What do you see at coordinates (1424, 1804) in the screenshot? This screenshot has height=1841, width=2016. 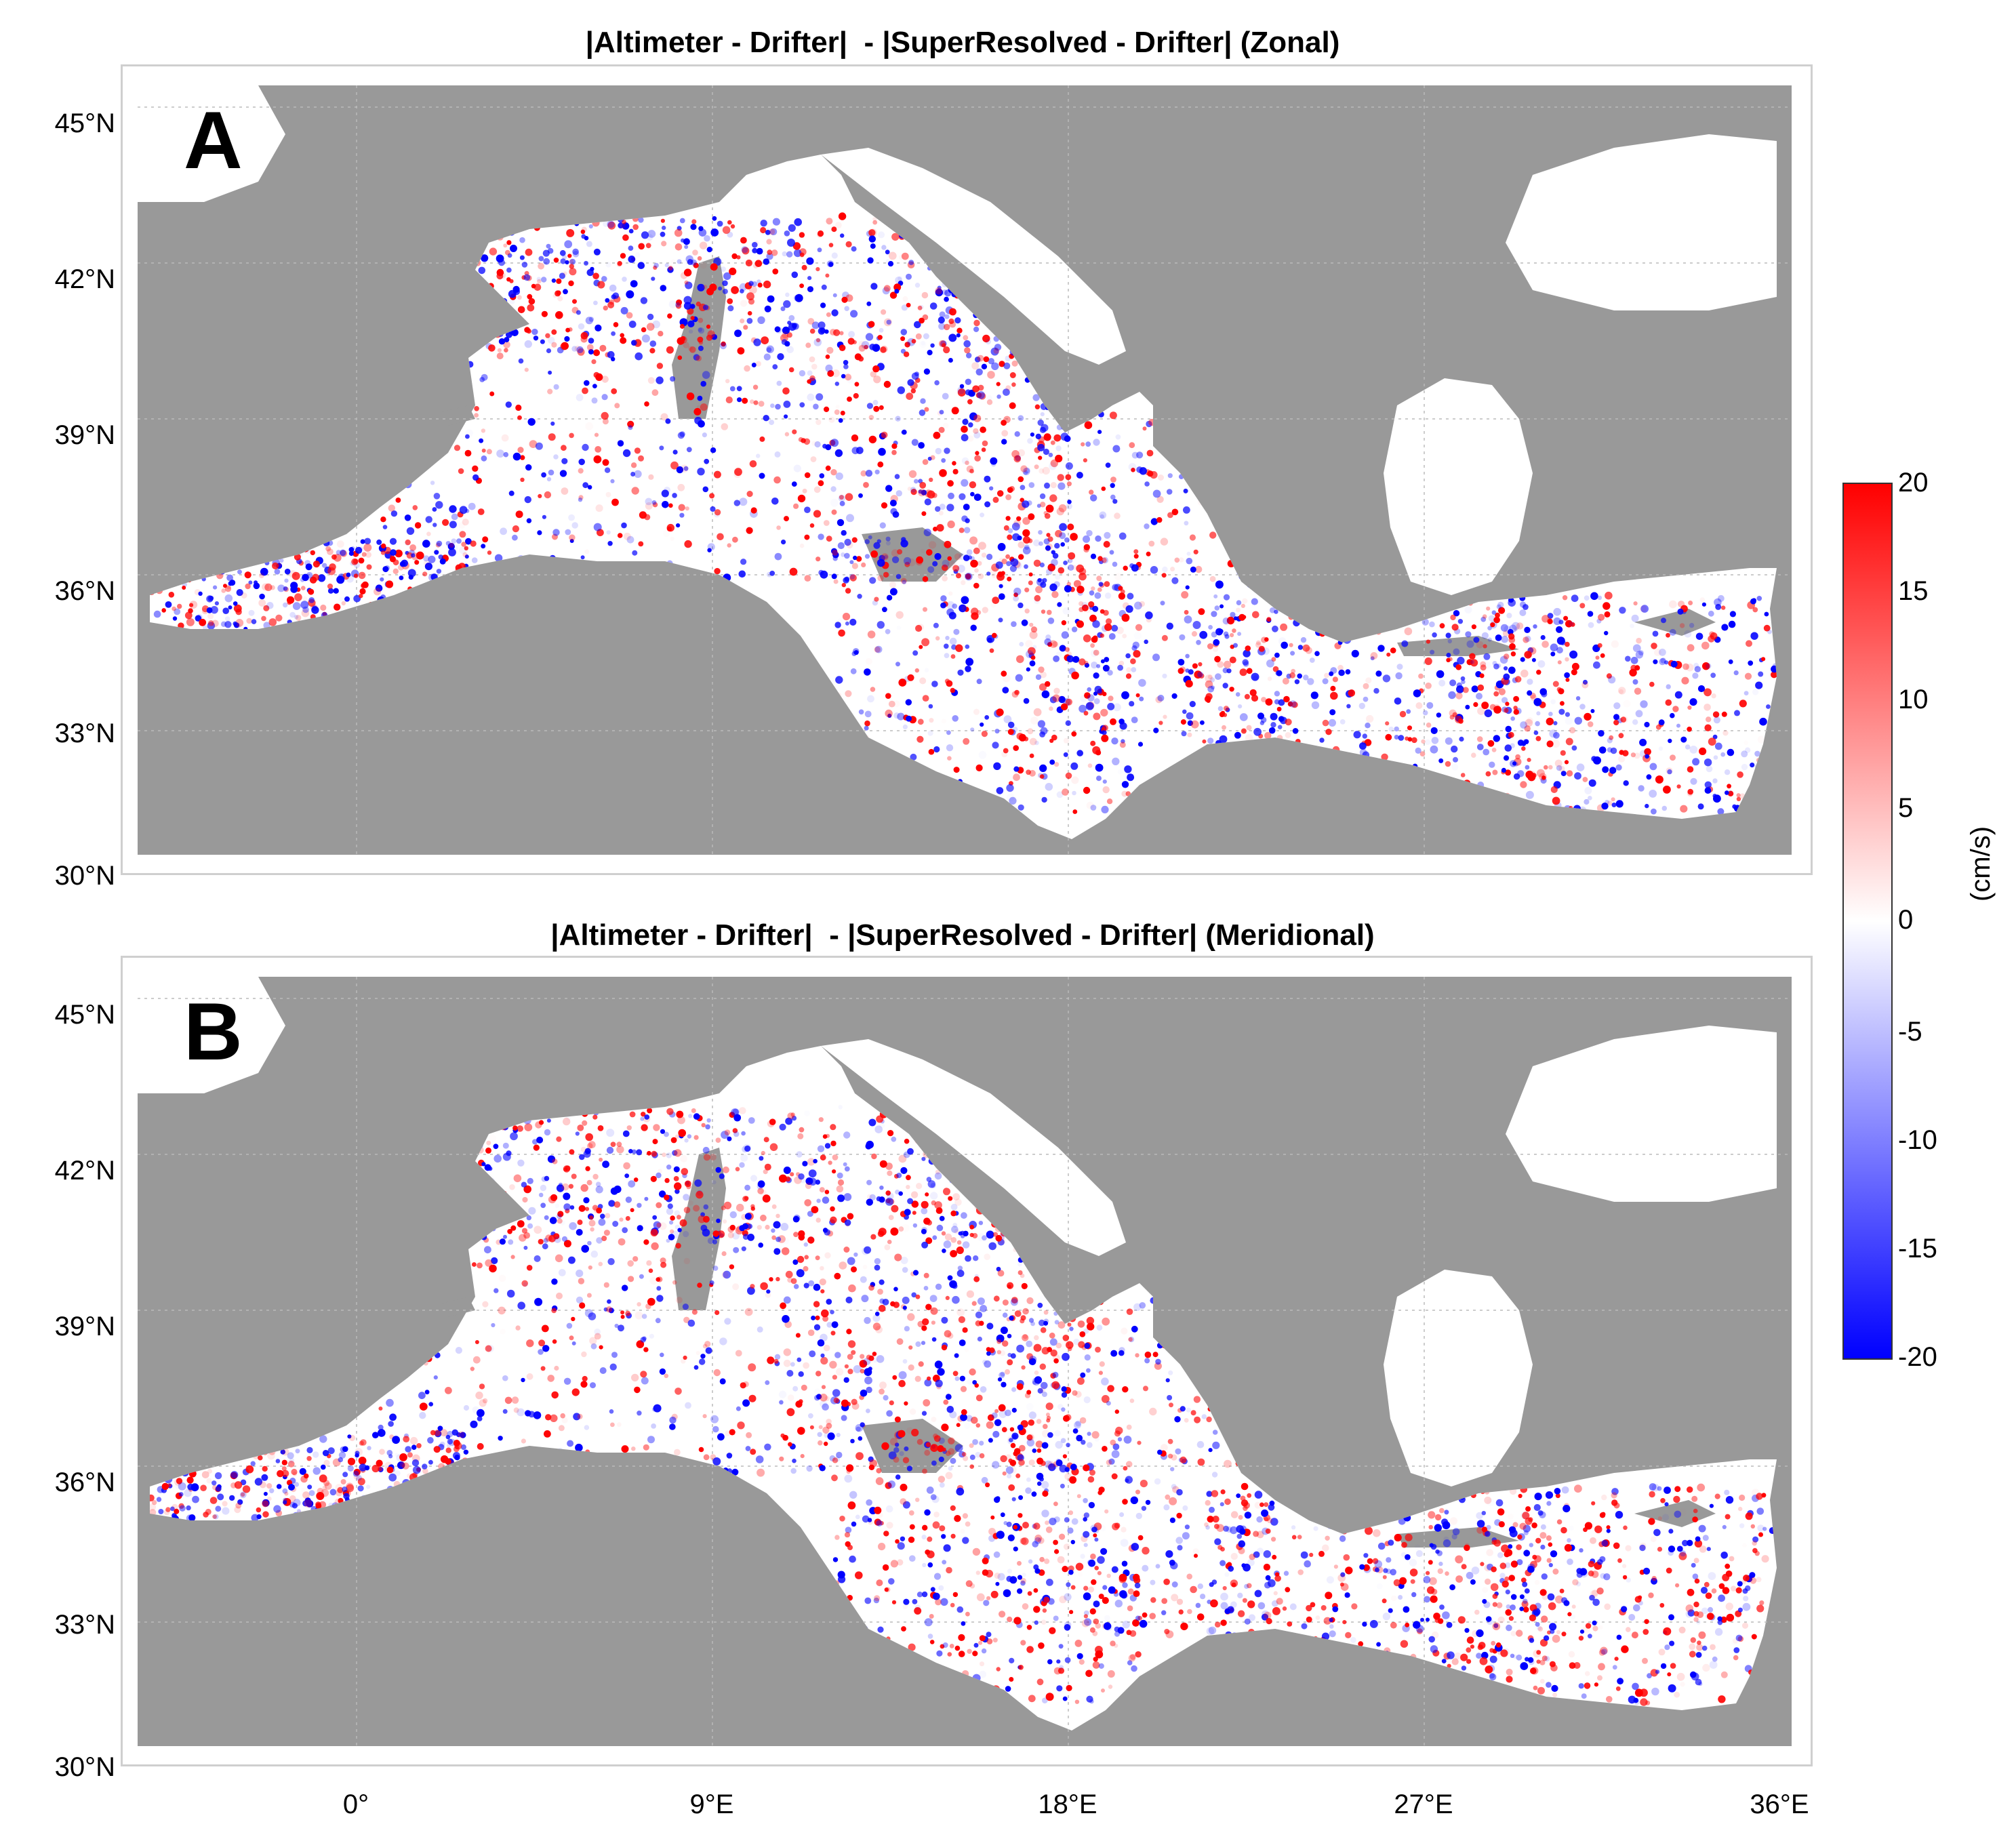 I see `lon-tick: 27°E` at bounding box center [1424, 1804].